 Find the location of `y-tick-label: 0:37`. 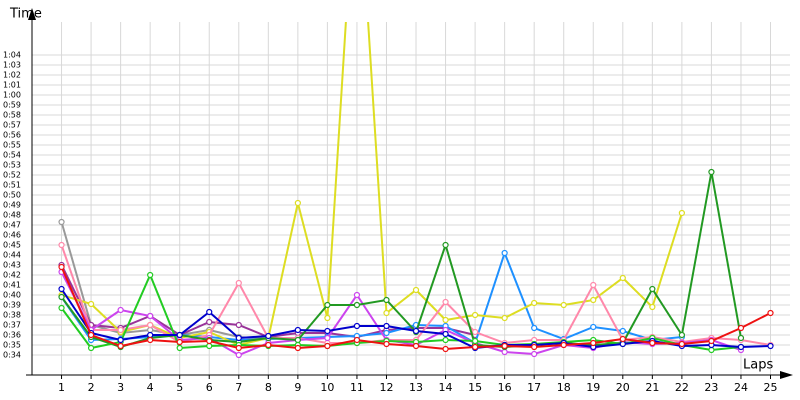

y-tick-label: 0:37 is located at coordinates (12, 325).